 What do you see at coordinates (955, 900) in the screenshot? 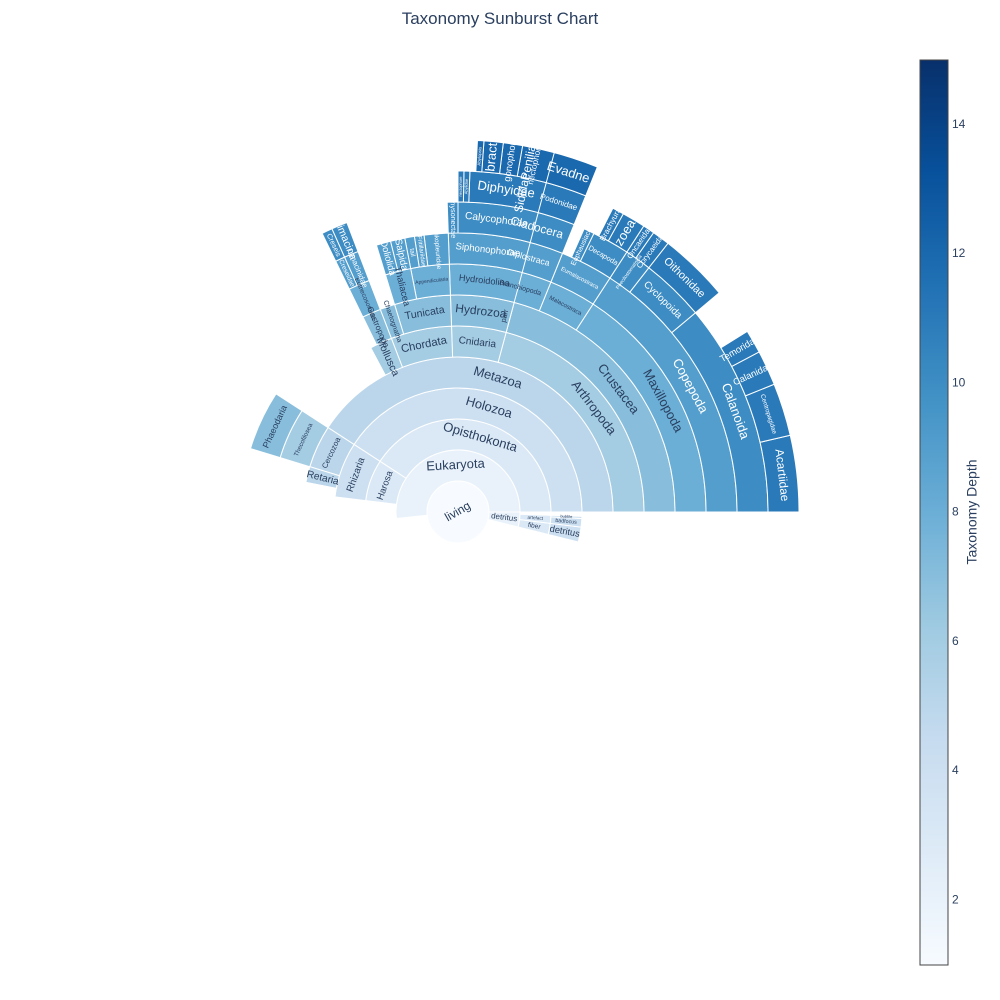
I see `colorbar-tick-label: 2` at bounding box center [955, 900].